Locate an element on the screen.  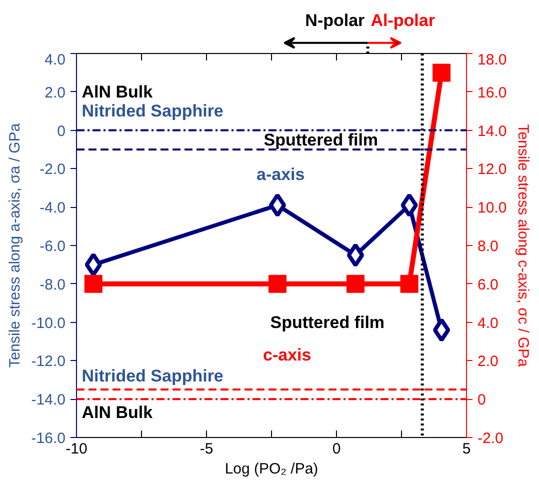
y2-tick-label: 0 is located at coordinates (482, 400).